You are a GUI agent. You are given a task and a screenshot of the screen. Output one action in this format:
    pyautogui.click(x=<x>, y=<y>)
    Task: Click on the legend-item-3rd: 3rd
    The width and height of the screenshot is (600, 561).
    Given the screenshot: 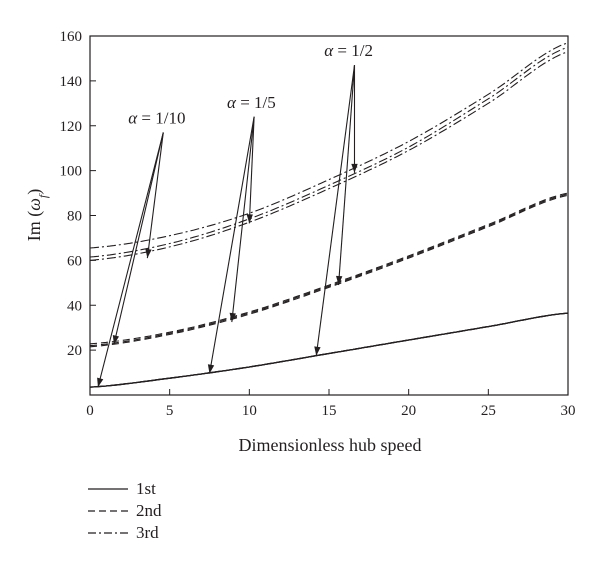 What is the action you would take?
    pyautogui.click(x=188, y=533)
    